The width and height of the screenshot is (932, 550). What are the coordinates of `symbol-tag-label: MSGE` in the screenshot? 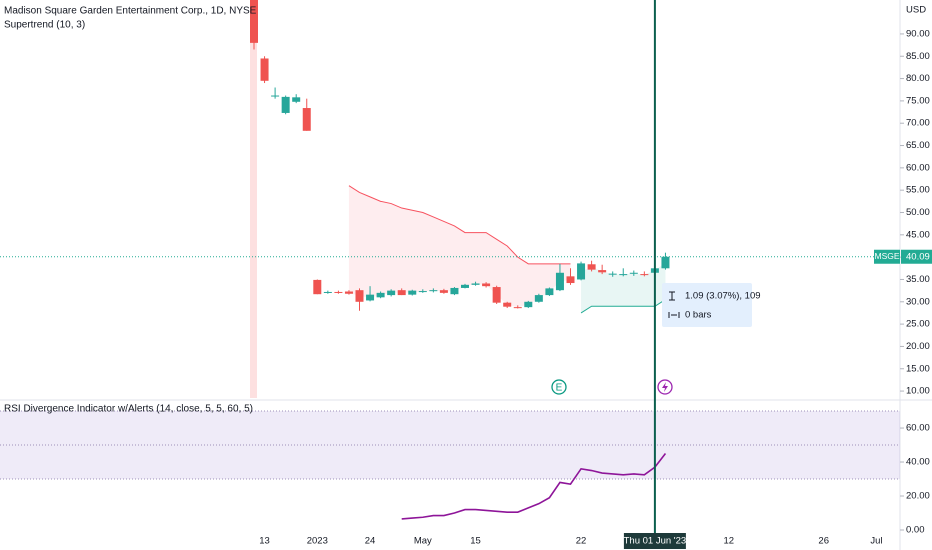 It's located at (886, 256).